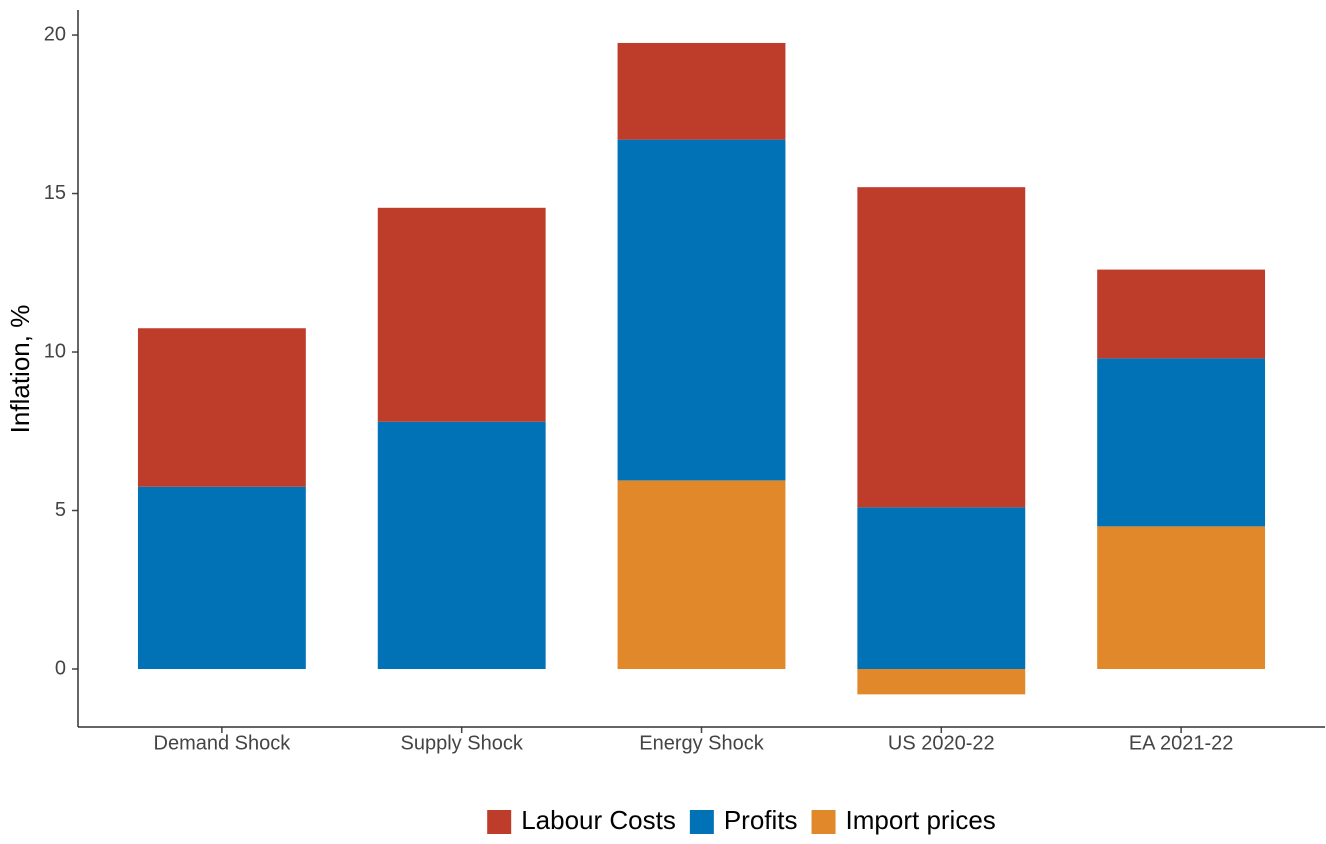 The height and width of the screenshot is (844, 1326). Describe the element at coordinates (60, 510) in the screenshot. I see `y-tick-label: 5` at that location.